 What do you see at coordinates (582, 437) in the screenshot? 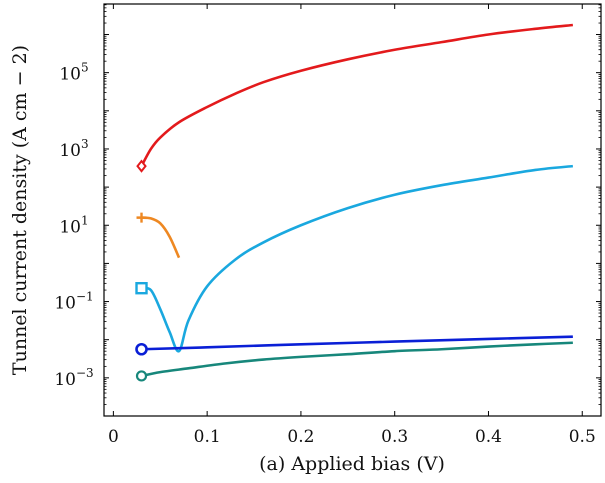
I see `x-tick-label: 0.5` at bounding box center [582, 437].